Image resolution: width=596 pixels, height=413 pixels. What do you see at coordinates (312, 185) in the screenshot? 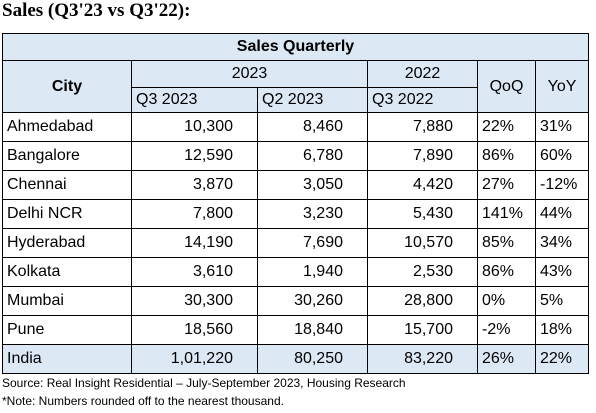
I see `q2-2023-value: 3,050` at bounding box center [312, 185].